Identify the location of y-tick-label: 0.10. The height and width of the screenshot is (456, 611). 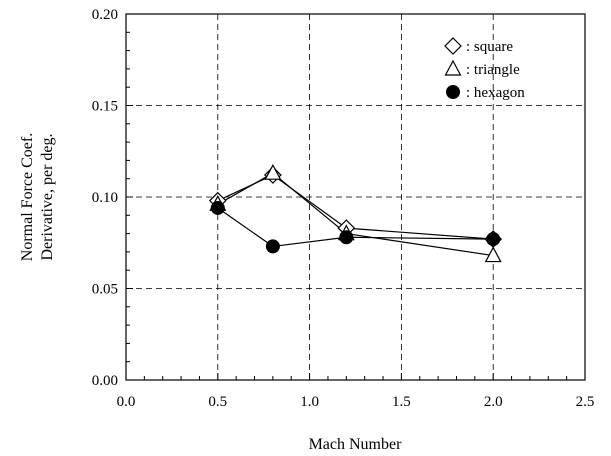
(105, 198).